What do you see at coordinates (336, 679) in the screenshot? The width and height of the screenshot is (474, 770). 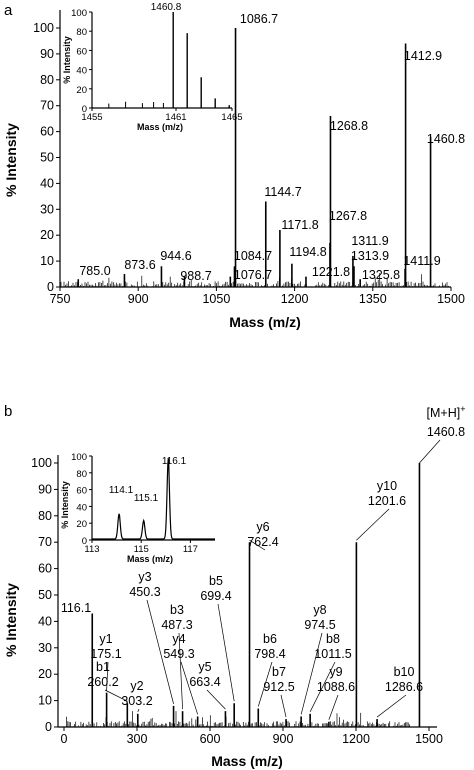 I see `panel-b-peak-label: y9 1088.6` at bounding box center [336, 679].